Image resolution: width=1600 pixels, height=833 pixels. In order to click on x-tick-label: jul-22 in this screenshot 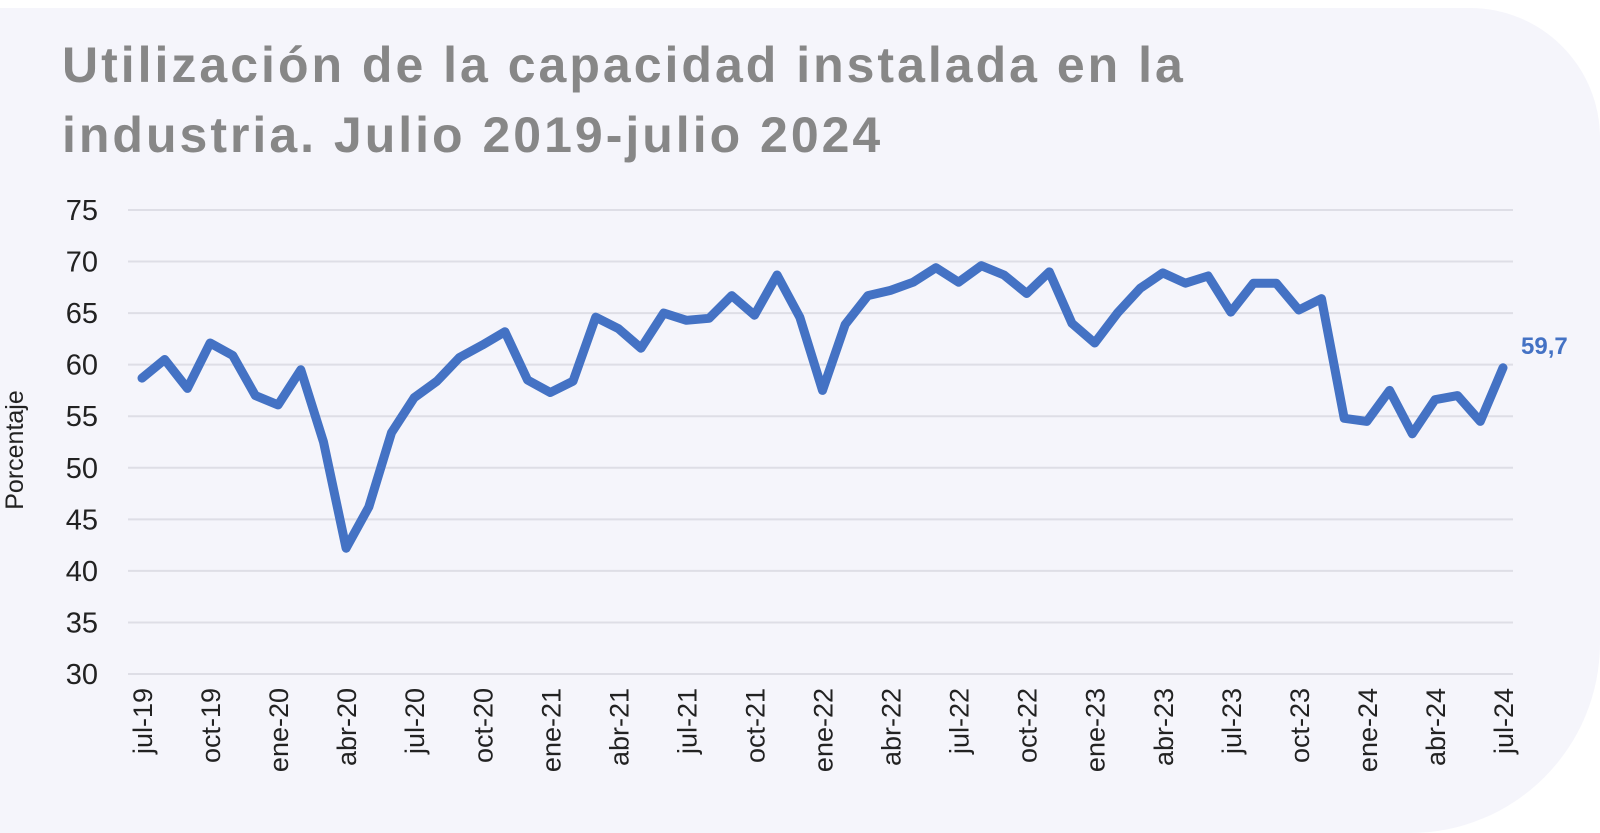, I will do `click(960, 721)`.